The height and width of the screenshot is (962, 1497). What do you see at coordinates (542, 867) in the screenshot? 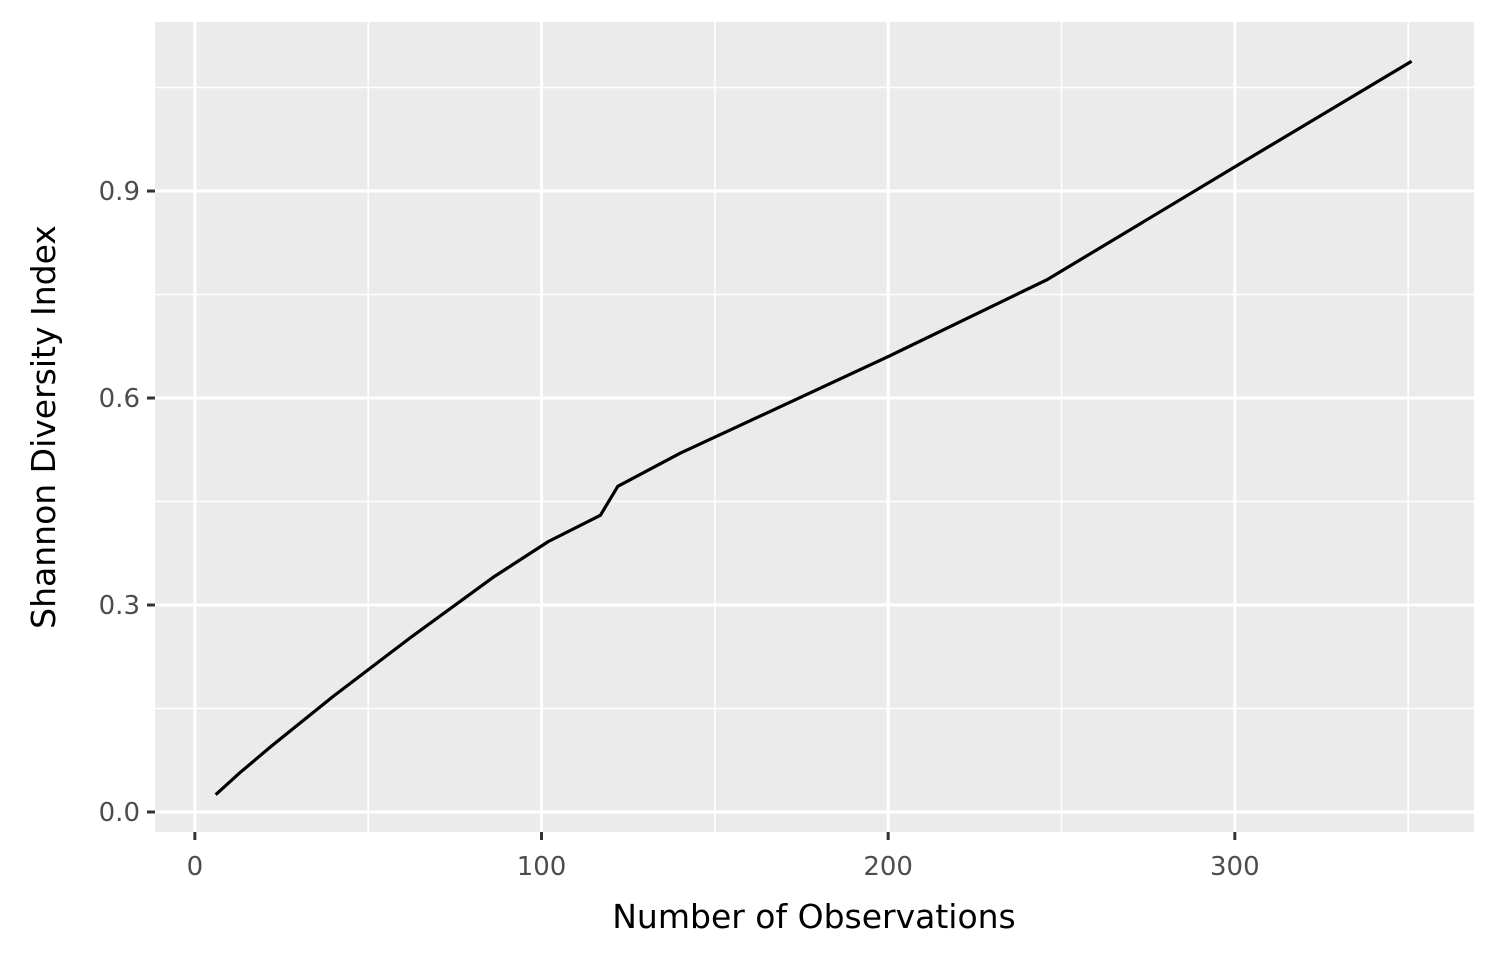
I see `x-tick-label: 100` at bounding box center [542, 867].